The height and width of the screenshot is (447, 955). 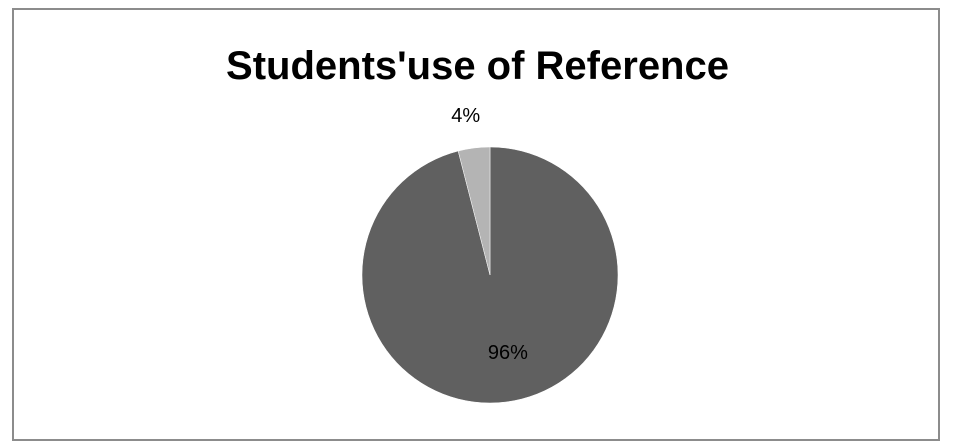 What do you see at coordinates (508, 353) in the screenshot?
I see `data-label-1: 96%` at bounding box center [508, 353].